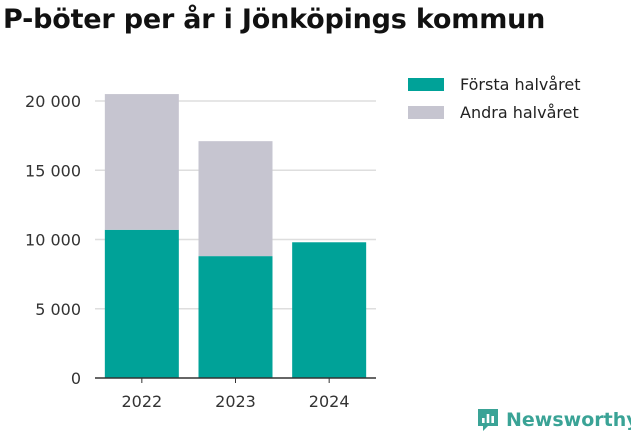 The image size is (631, 439). I want to click on legend: Första halvåret Andra halvåret, so click(494, 98).